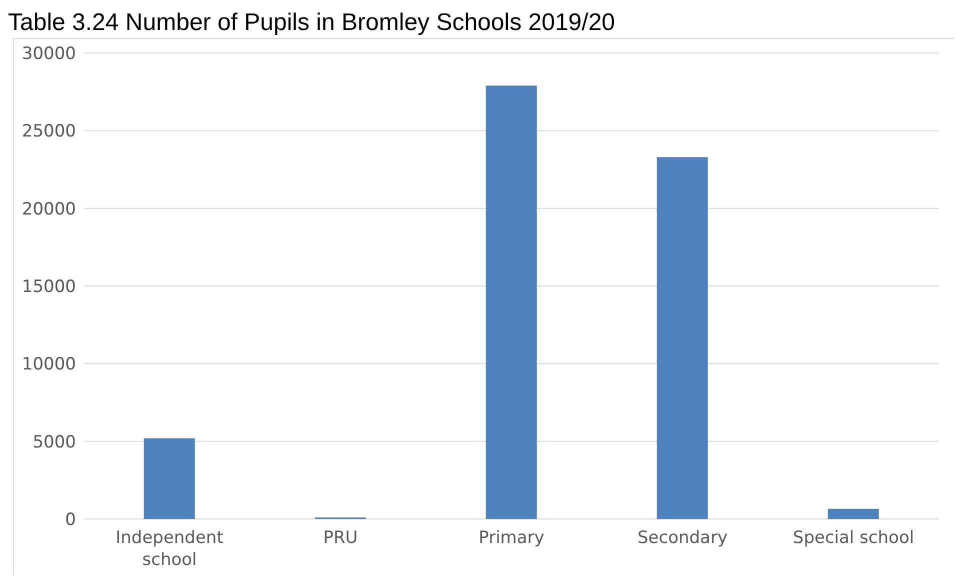  What do you see at coordinates (49, 132) in the screenshot?
I see `y-tick-label: 25000` at bounding box center [49, 132].